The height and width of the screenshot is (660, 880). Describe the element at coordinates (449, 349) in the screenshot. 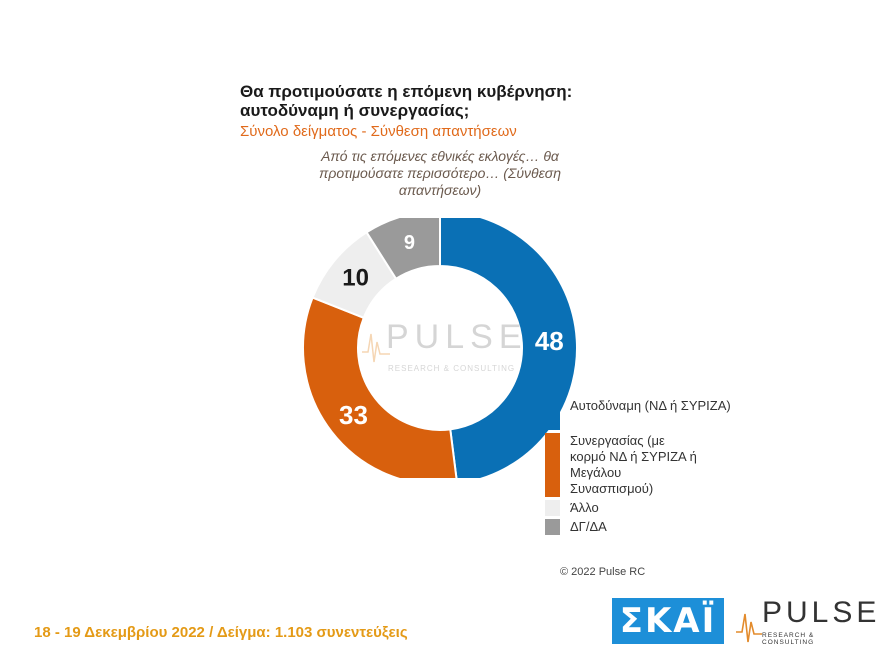

I see `pulse-watermark: PULSE RESEARCH & CONSULTING` at that location.